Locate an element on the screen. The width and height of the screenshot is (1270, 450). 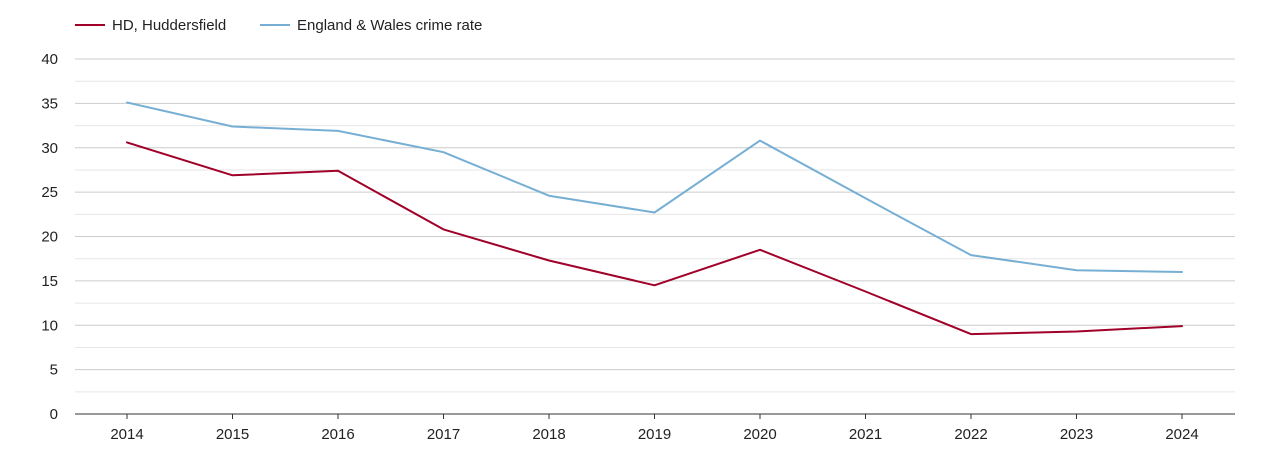
y-tick-label: 5 is located at coordinates (54, 370).